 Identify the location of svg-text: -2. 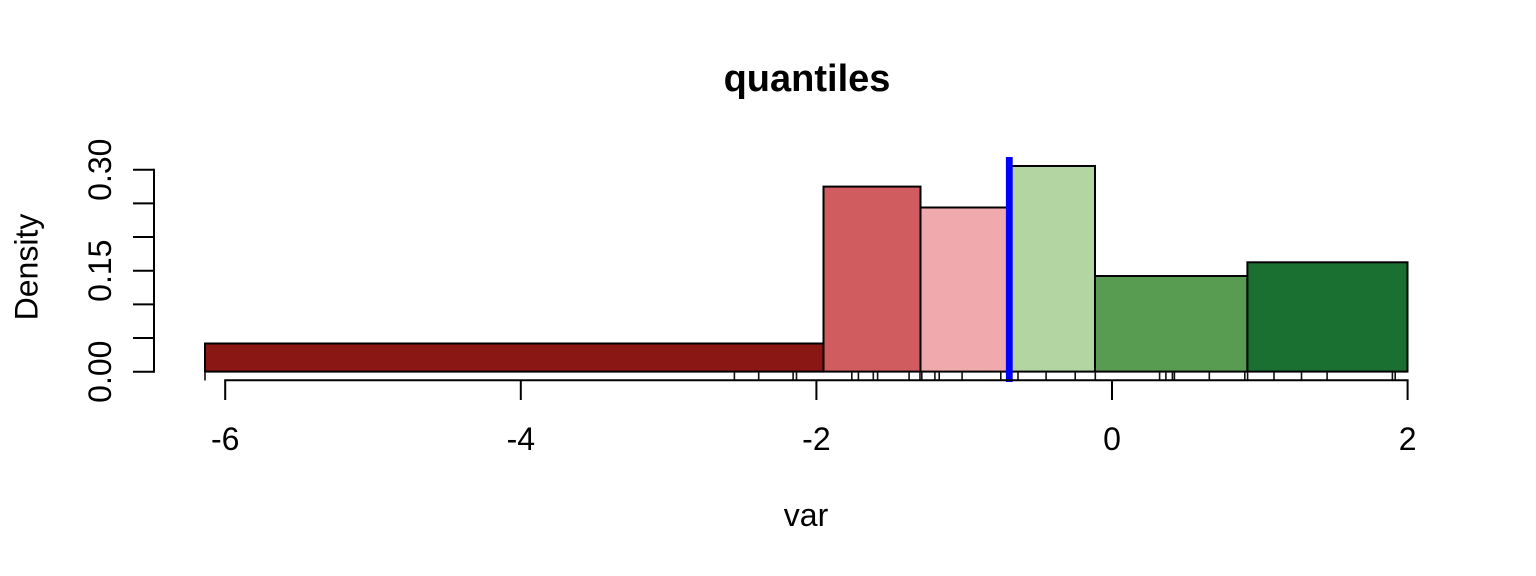
(816, 439).